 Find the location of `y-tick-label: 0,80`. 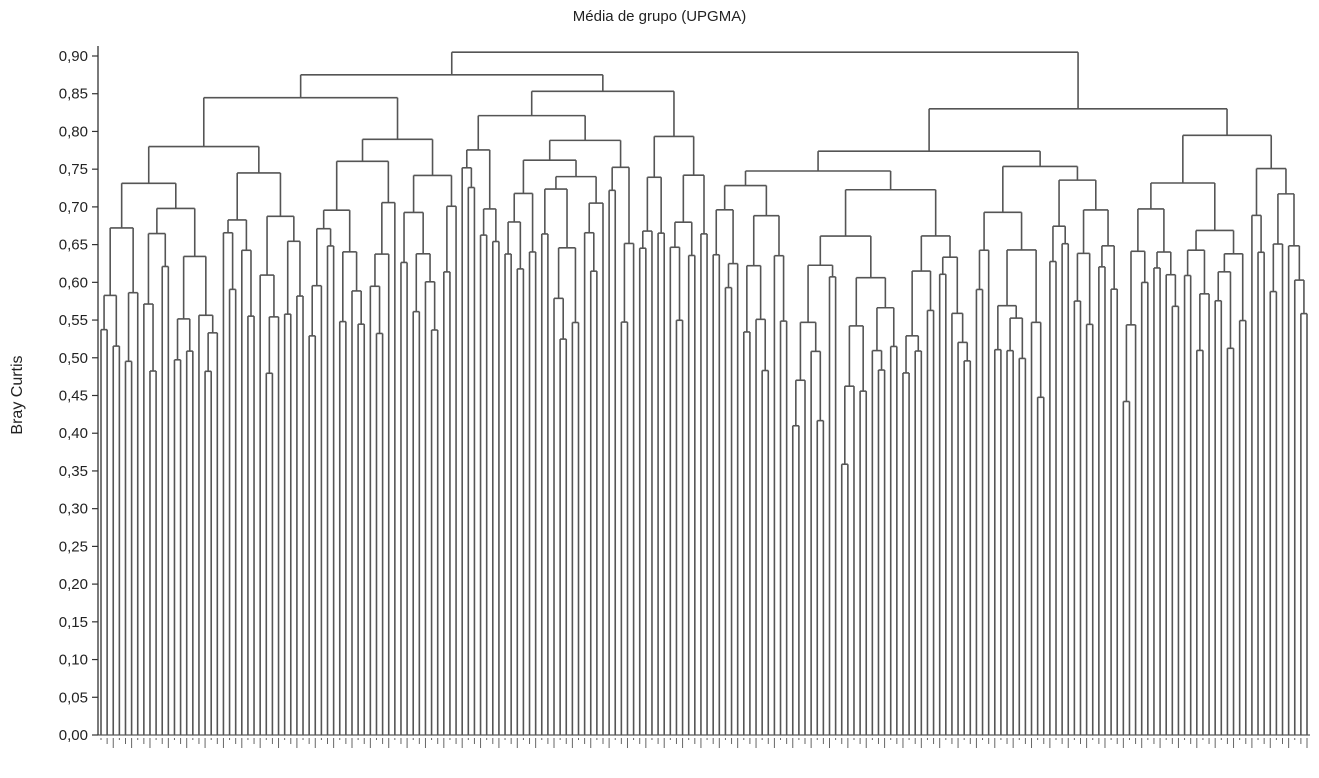

y-tick-label: 0,80 is located at coordinates (73, 131).